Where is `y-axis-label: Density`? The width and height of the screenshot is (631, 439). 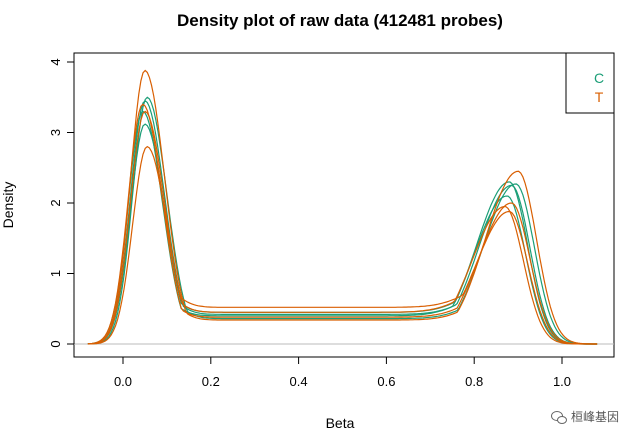
y-axis-label: Density is located at coordinates (8, 205).